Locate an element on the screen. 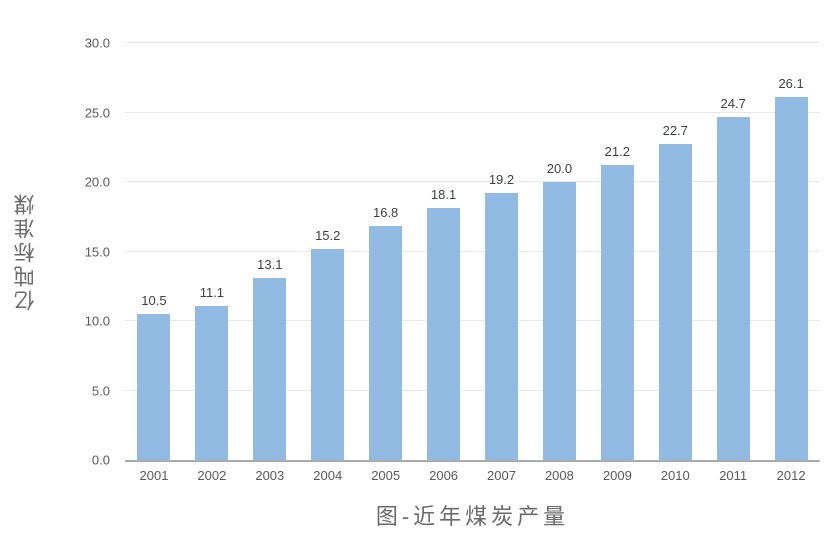  bar-column: 19.2 is located at coordinates (502, 251).